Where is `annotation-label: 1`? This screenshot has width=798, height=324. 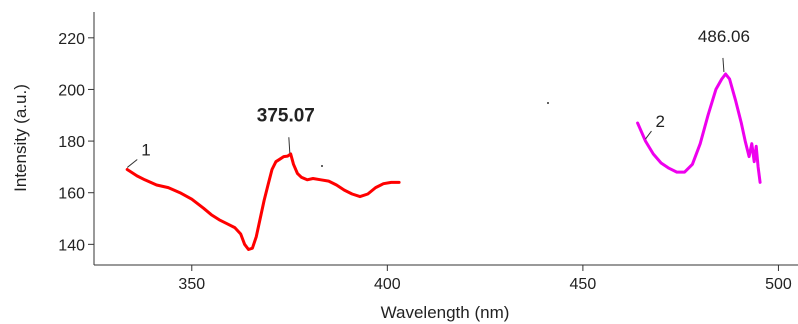 annotation-label: 1 is located at coordinates (145, 149).